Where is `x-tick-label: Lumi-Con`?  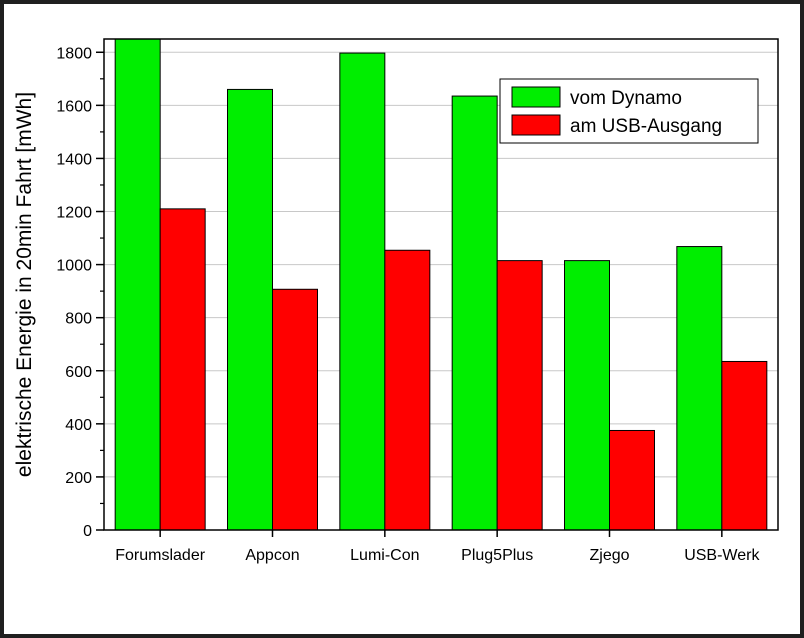 x-tick-label: Lumi-Con is located at coordinates (384, 555).